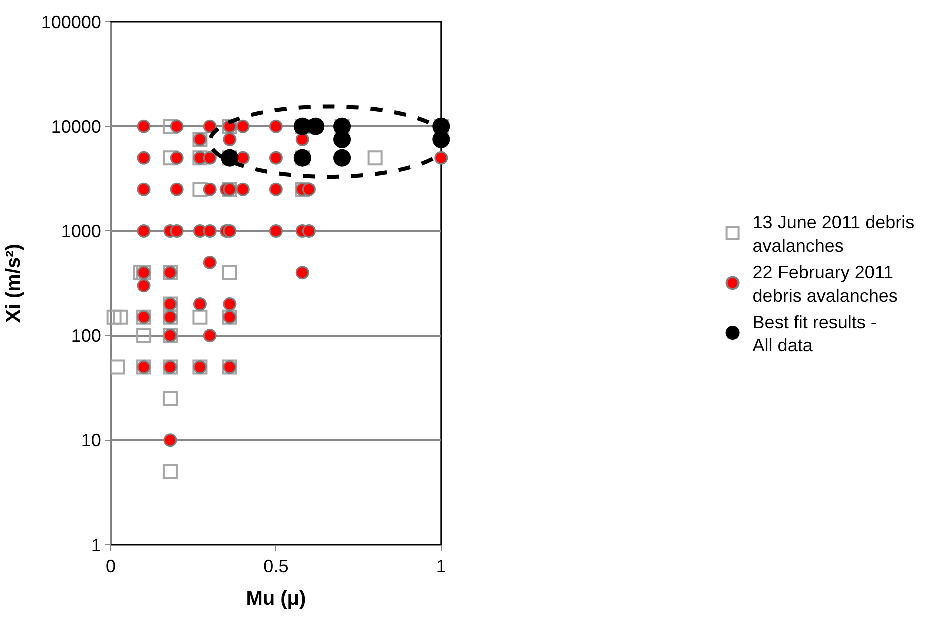 The image size is (932, 630). Describe the element at coordinates (276, 566) in the screenshot. I see `x-tick-label: 0.5` at that location.